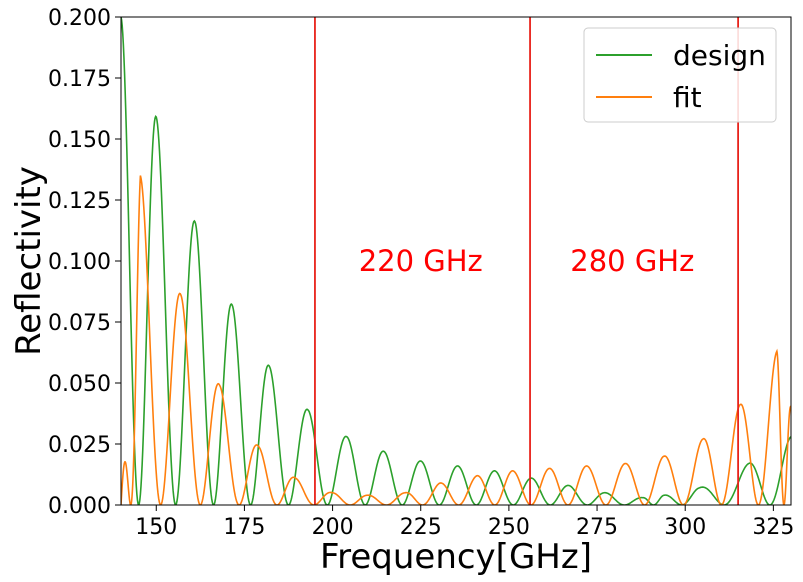  I want to click on x-tick-label: 325, so click(773, 527).